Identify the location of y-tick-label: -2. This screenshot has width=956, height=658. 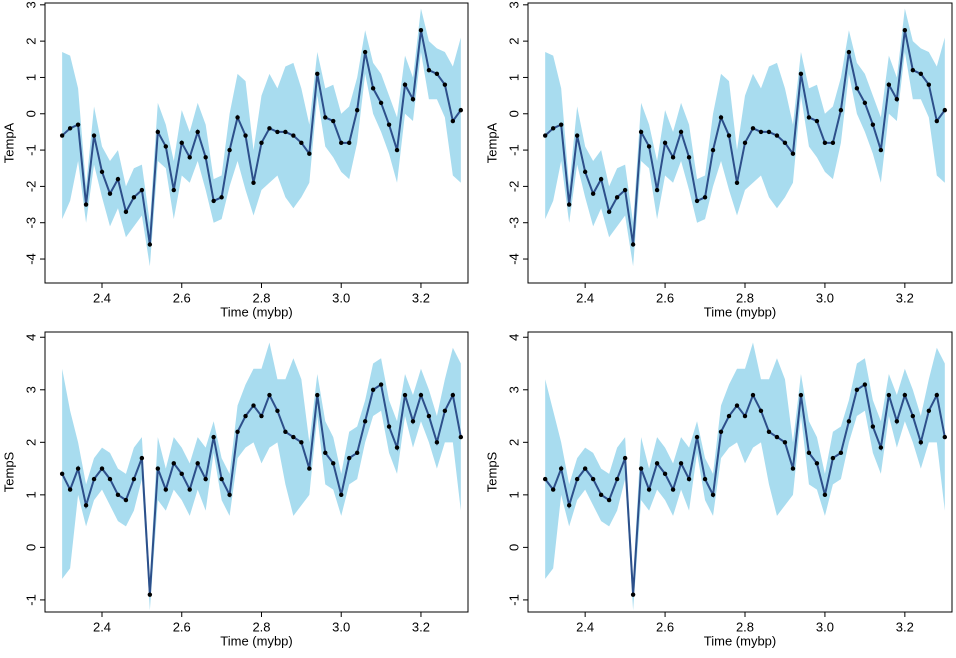
(30, 187).